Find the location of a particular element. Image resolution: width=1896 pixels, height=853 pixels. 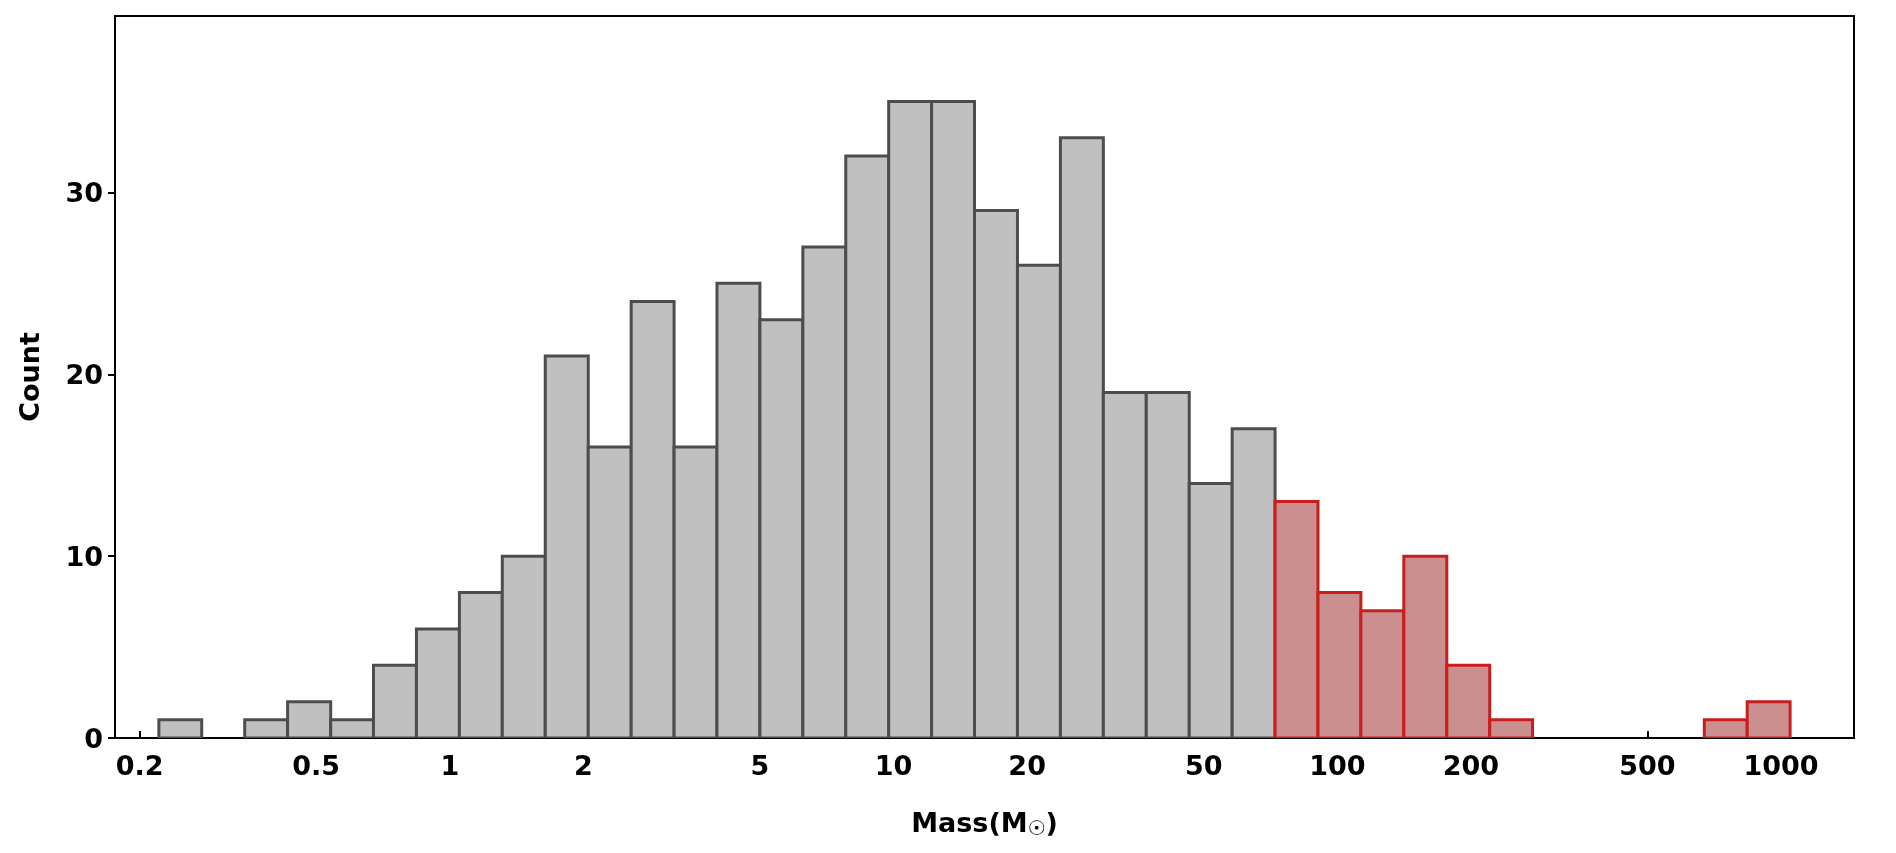

x-tick-label: 5 is located at coordinates (760, 765).